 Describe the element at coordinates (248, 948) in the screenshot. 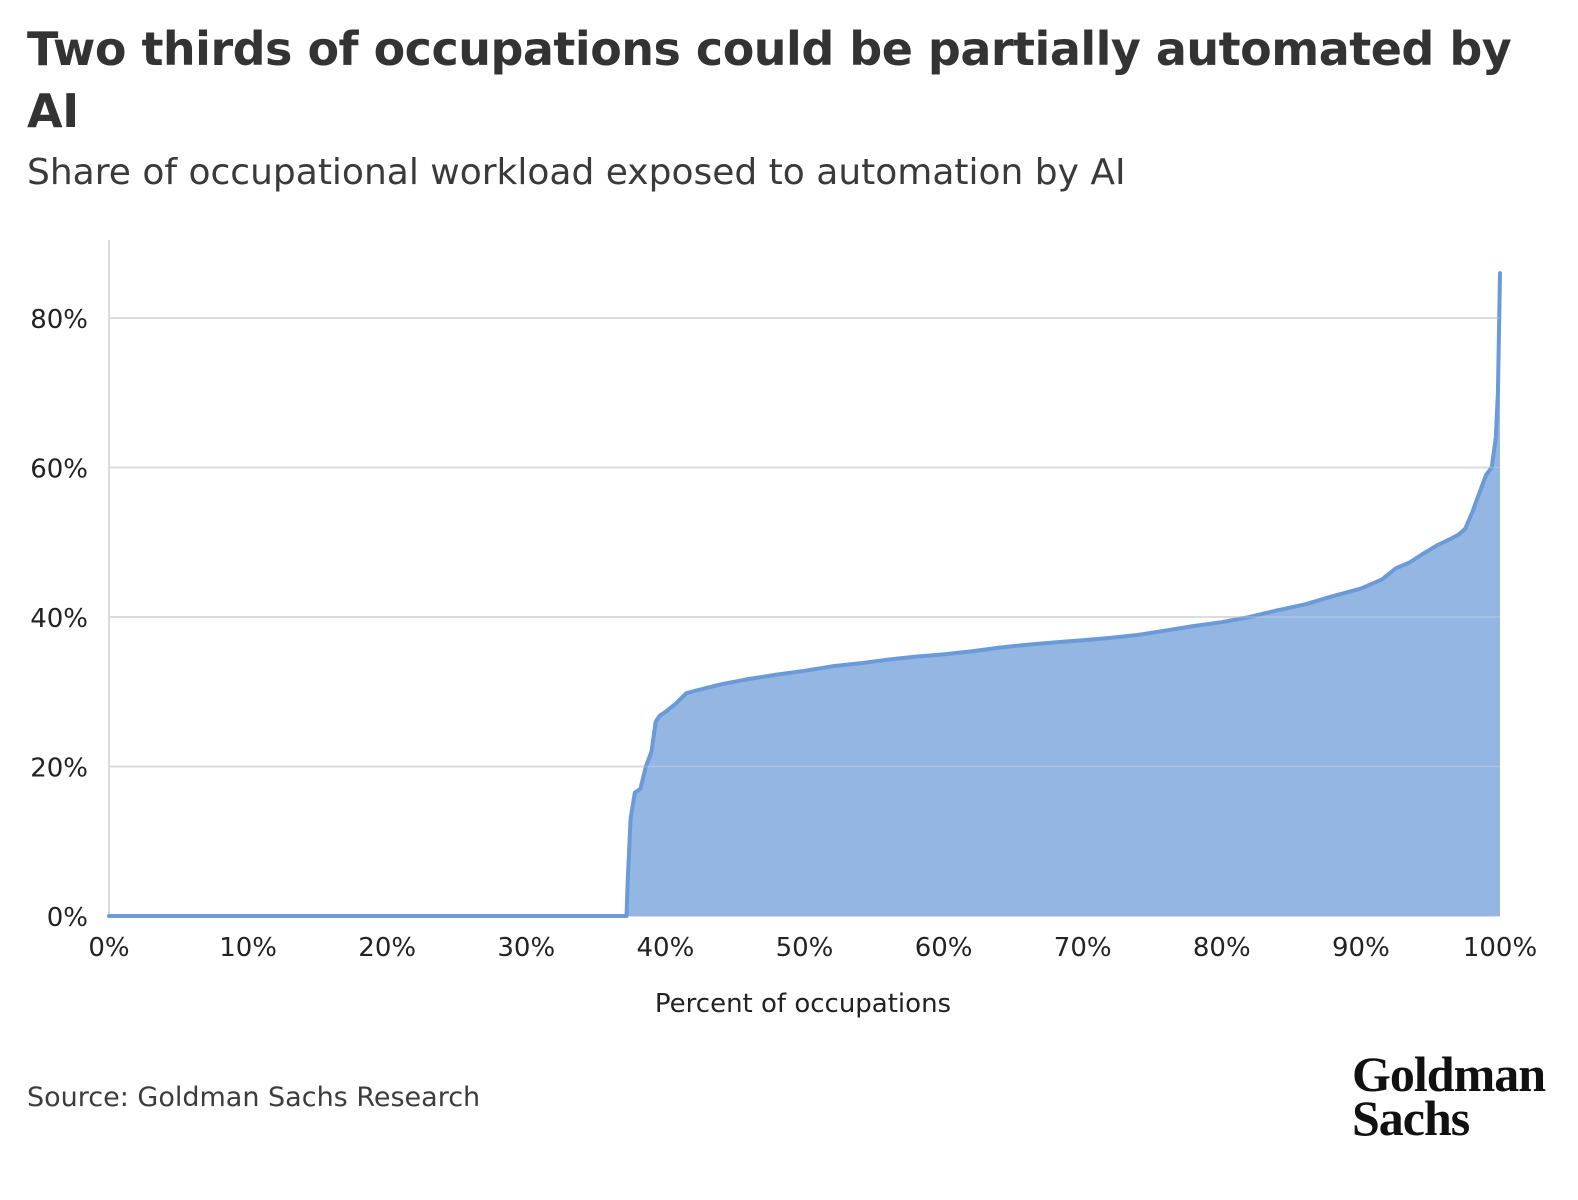

I see `x-tick-label-10: 10%` at that location.